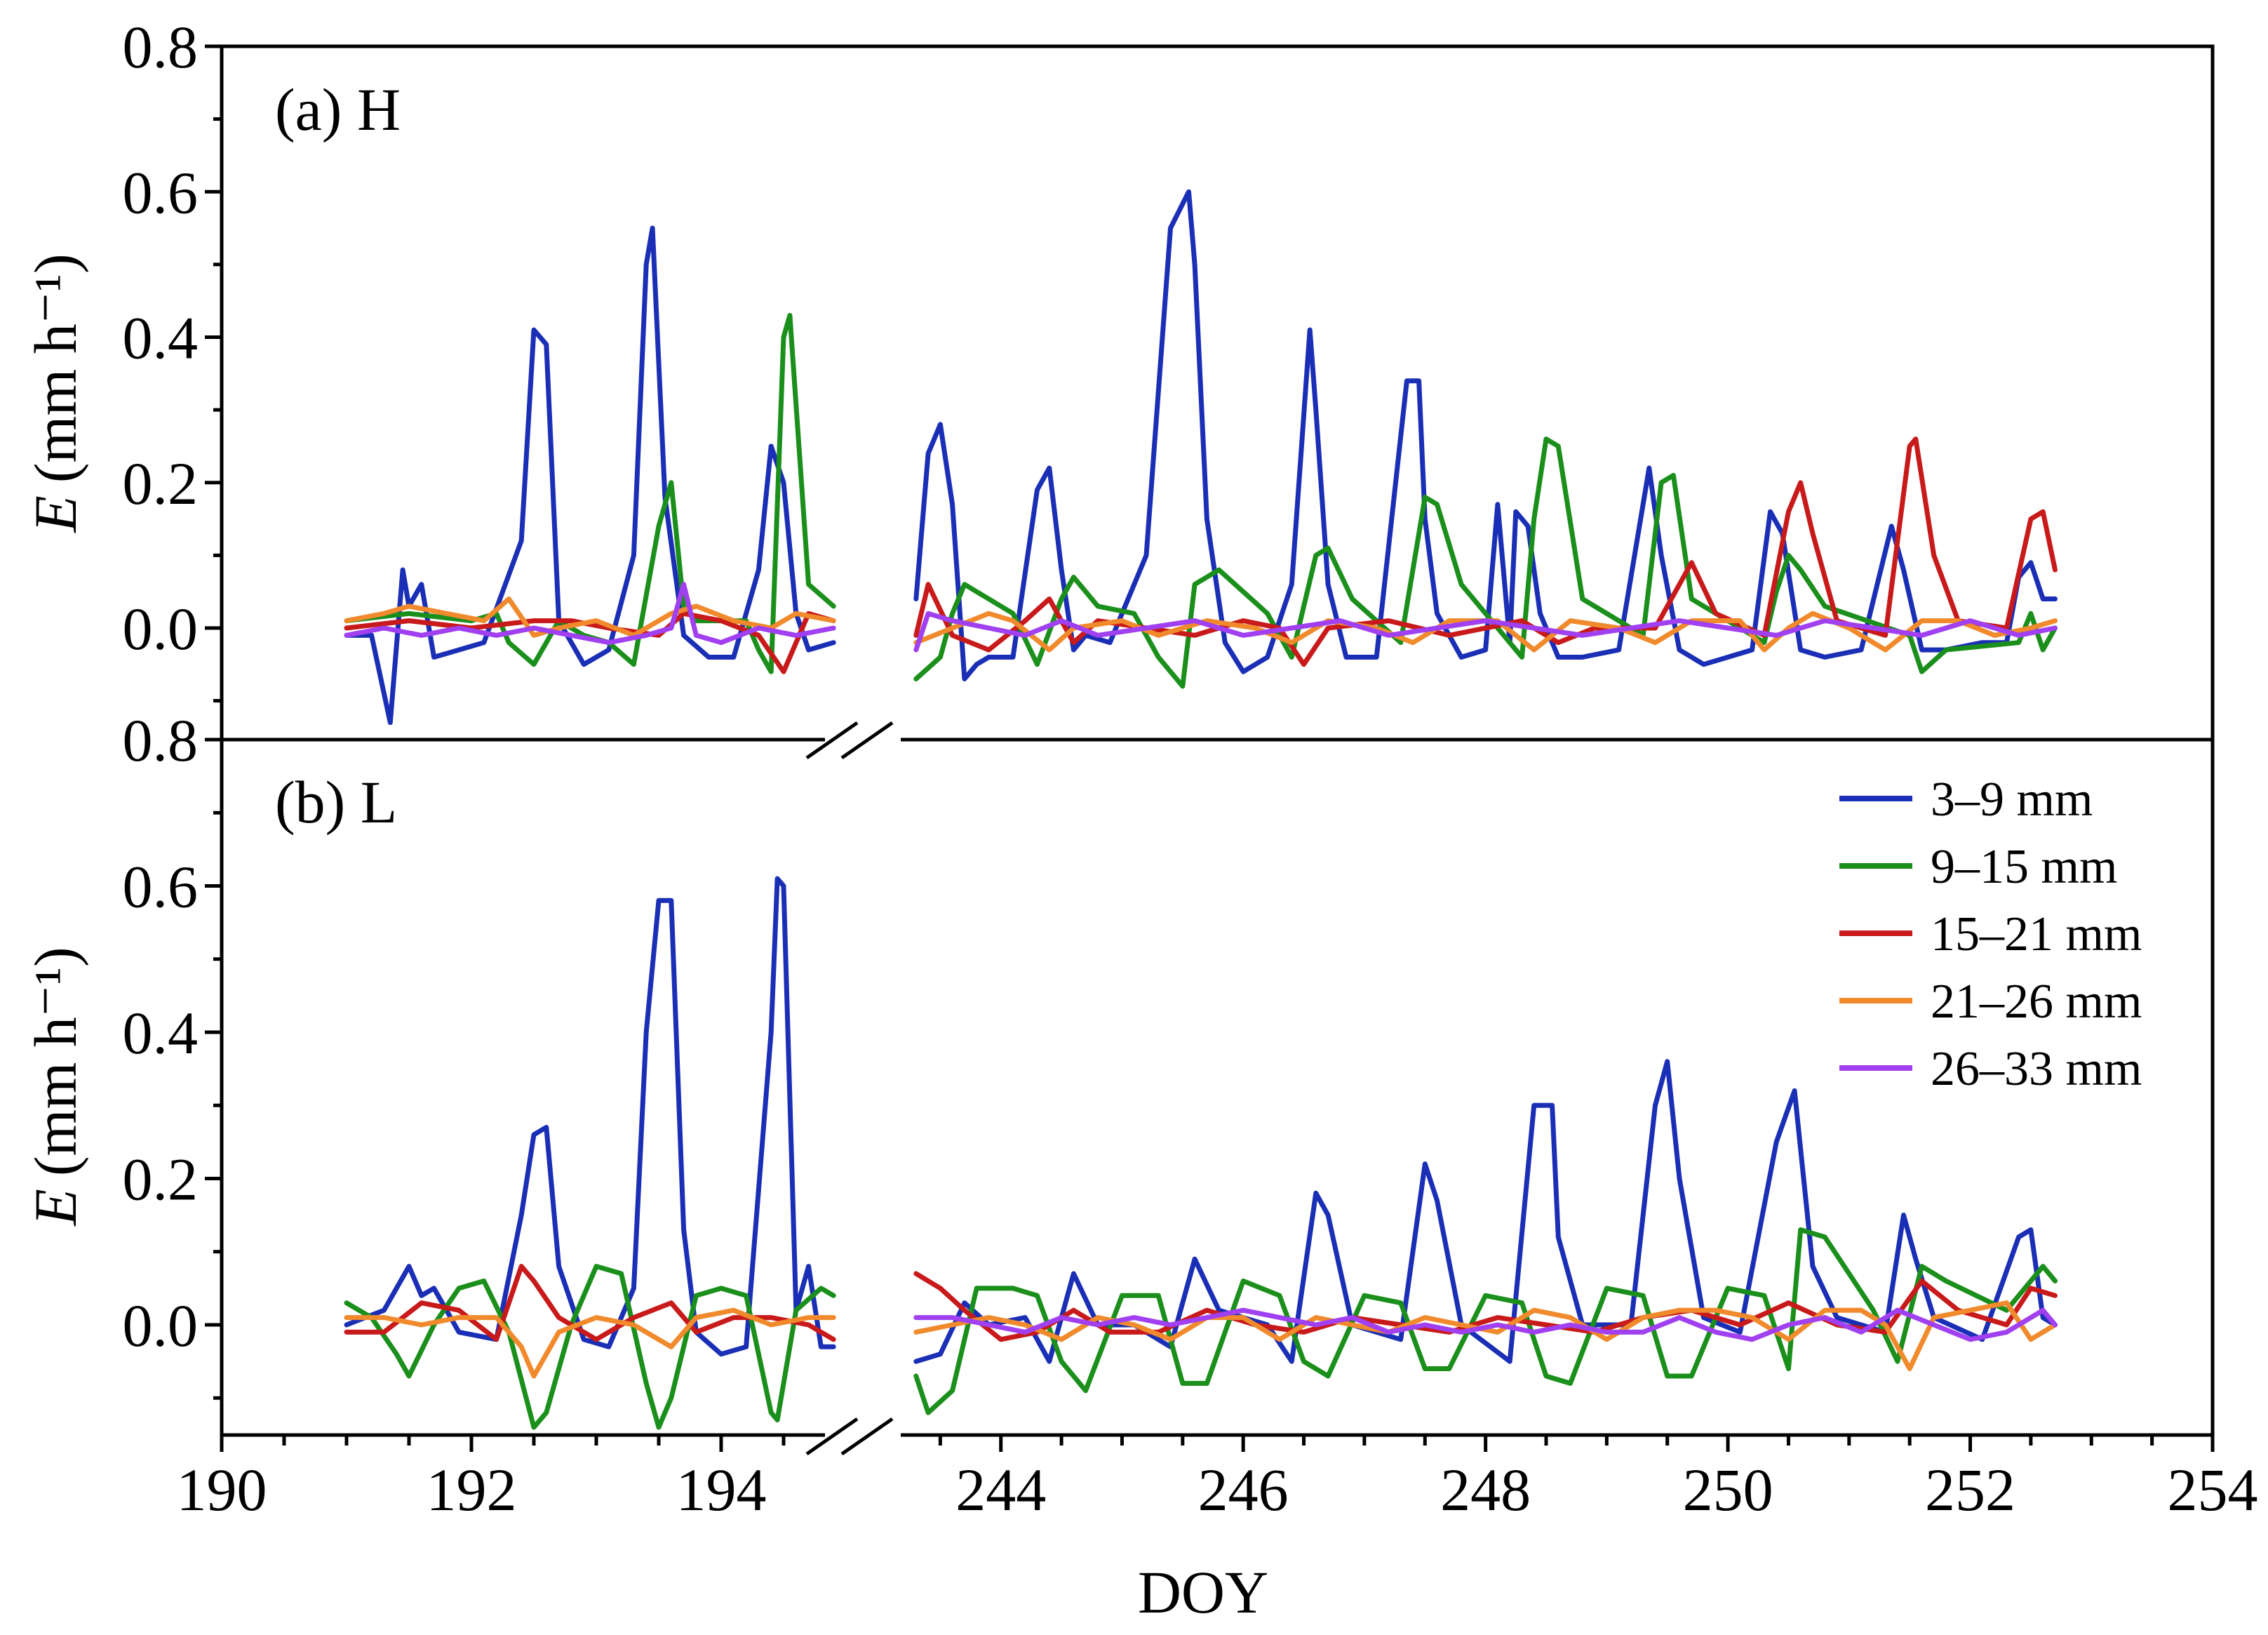 This screenshot has width=2268, height=1635. I want to click on y-tick-label-b: 0.4, so click(161, 1033).